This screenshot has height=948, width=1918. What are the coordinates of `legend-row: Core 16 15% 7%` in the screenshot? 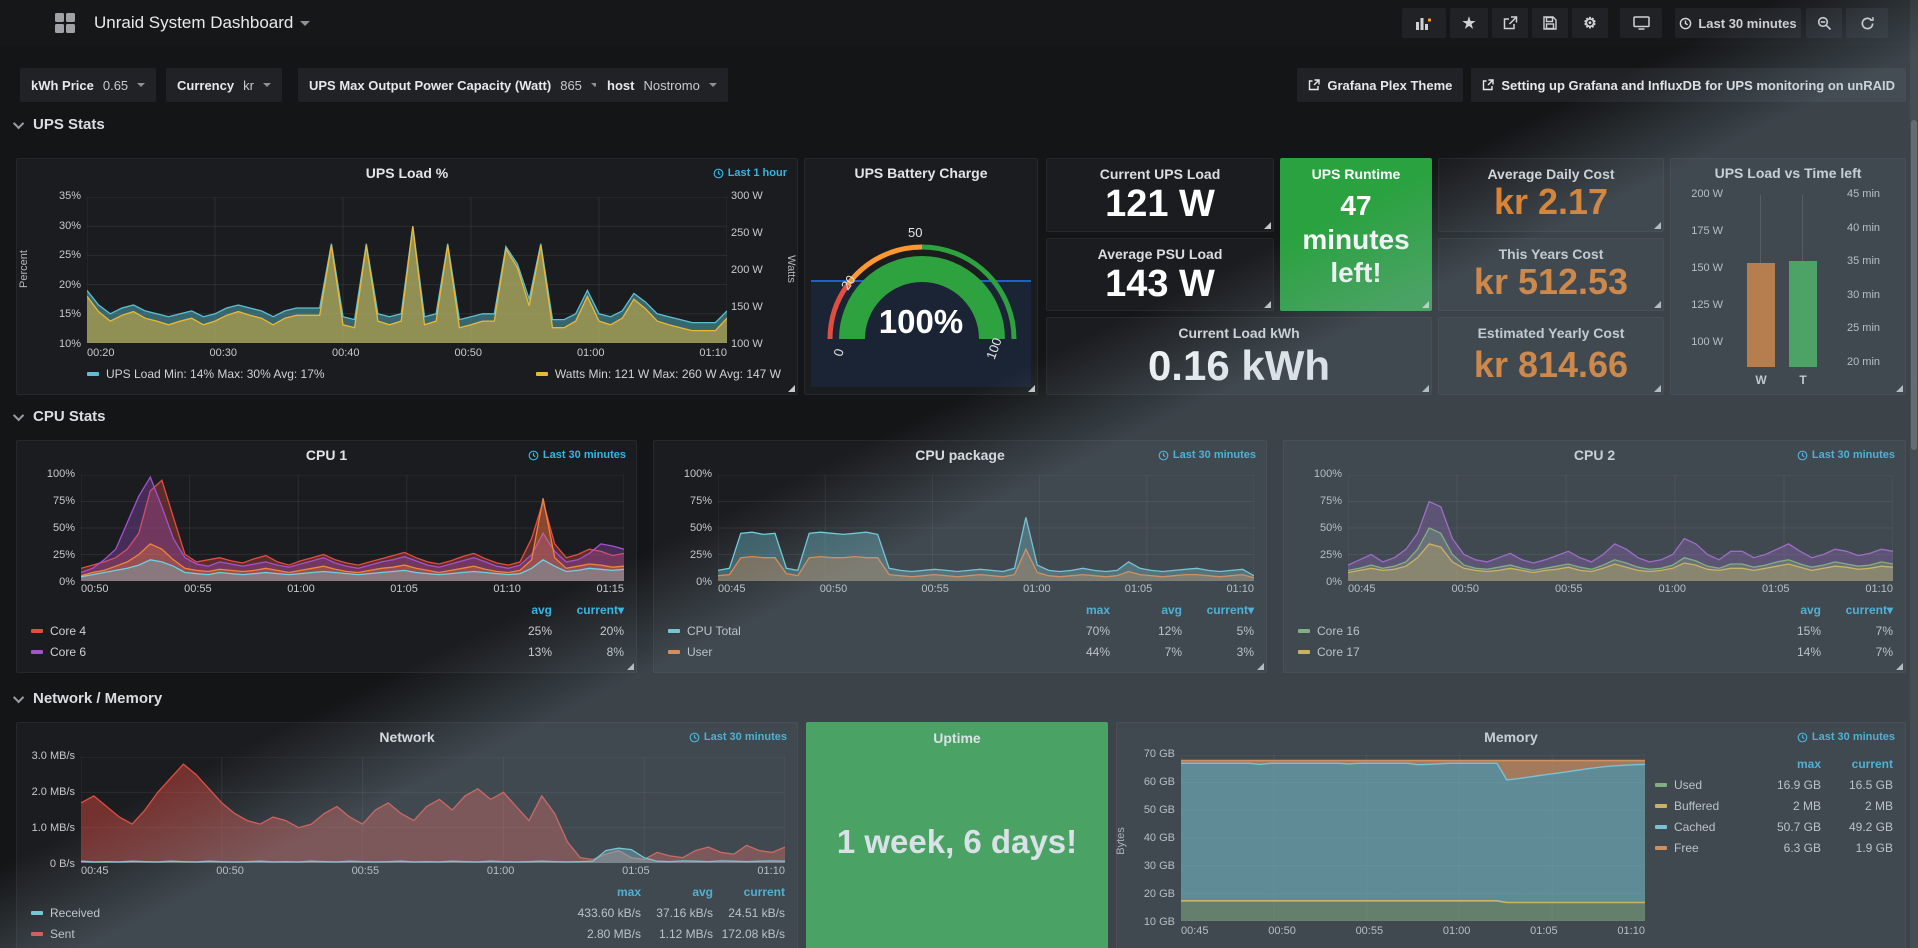 It's located at (1595, 630).